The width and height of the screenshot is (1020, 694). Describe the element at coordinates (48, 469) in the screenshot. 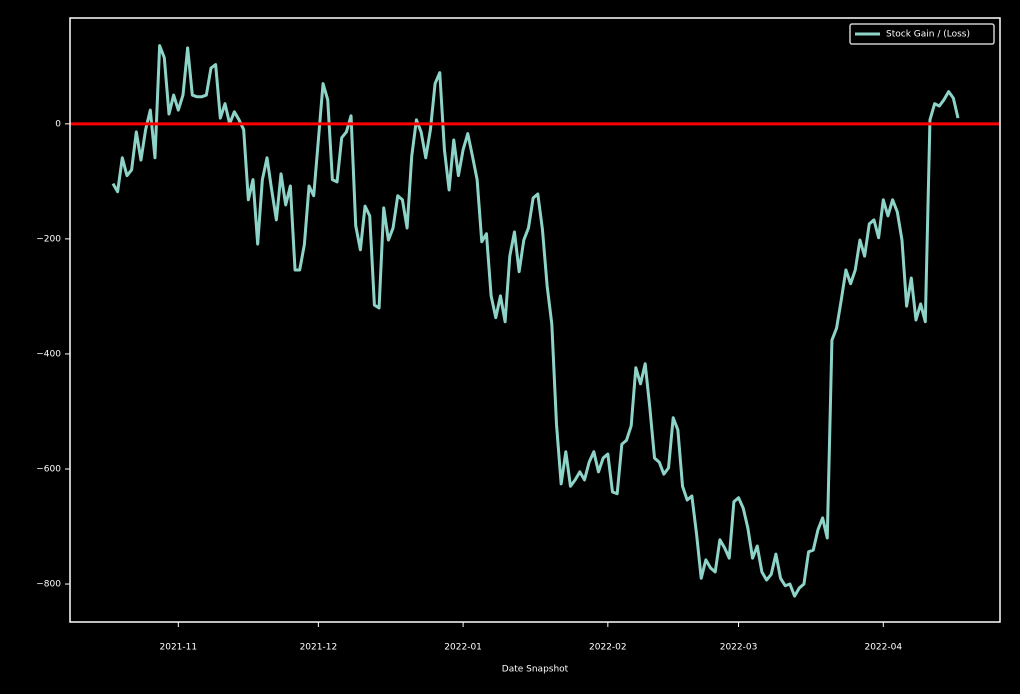

I see `y-tick-label: −600` at that location.